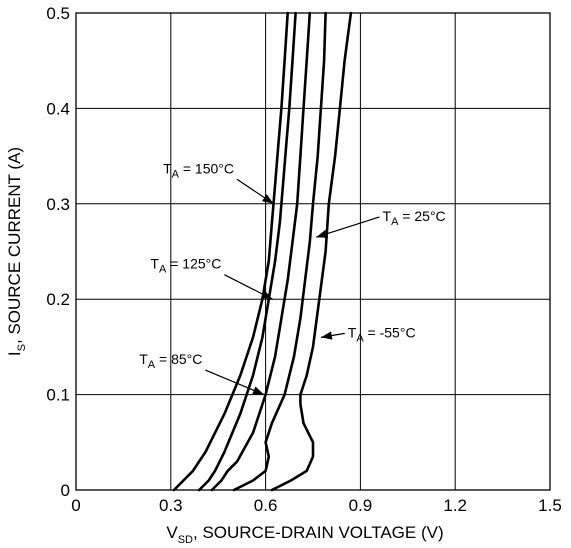  Describe the element at coordinates (58, 204) in the screenshot. I see `y-tick-label: 0.3` at that location.